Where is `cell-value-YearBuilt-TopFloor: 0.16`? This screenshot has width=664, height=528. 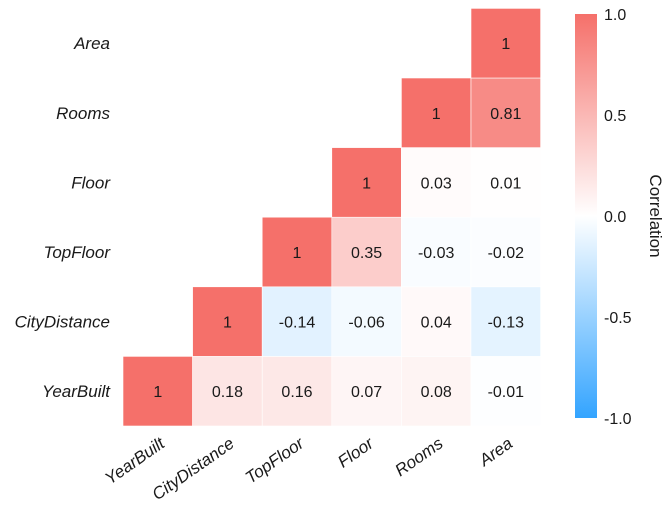
cell-value-YearBuilt-TopFloor: 0.16 is located at coordinates (296, 392).